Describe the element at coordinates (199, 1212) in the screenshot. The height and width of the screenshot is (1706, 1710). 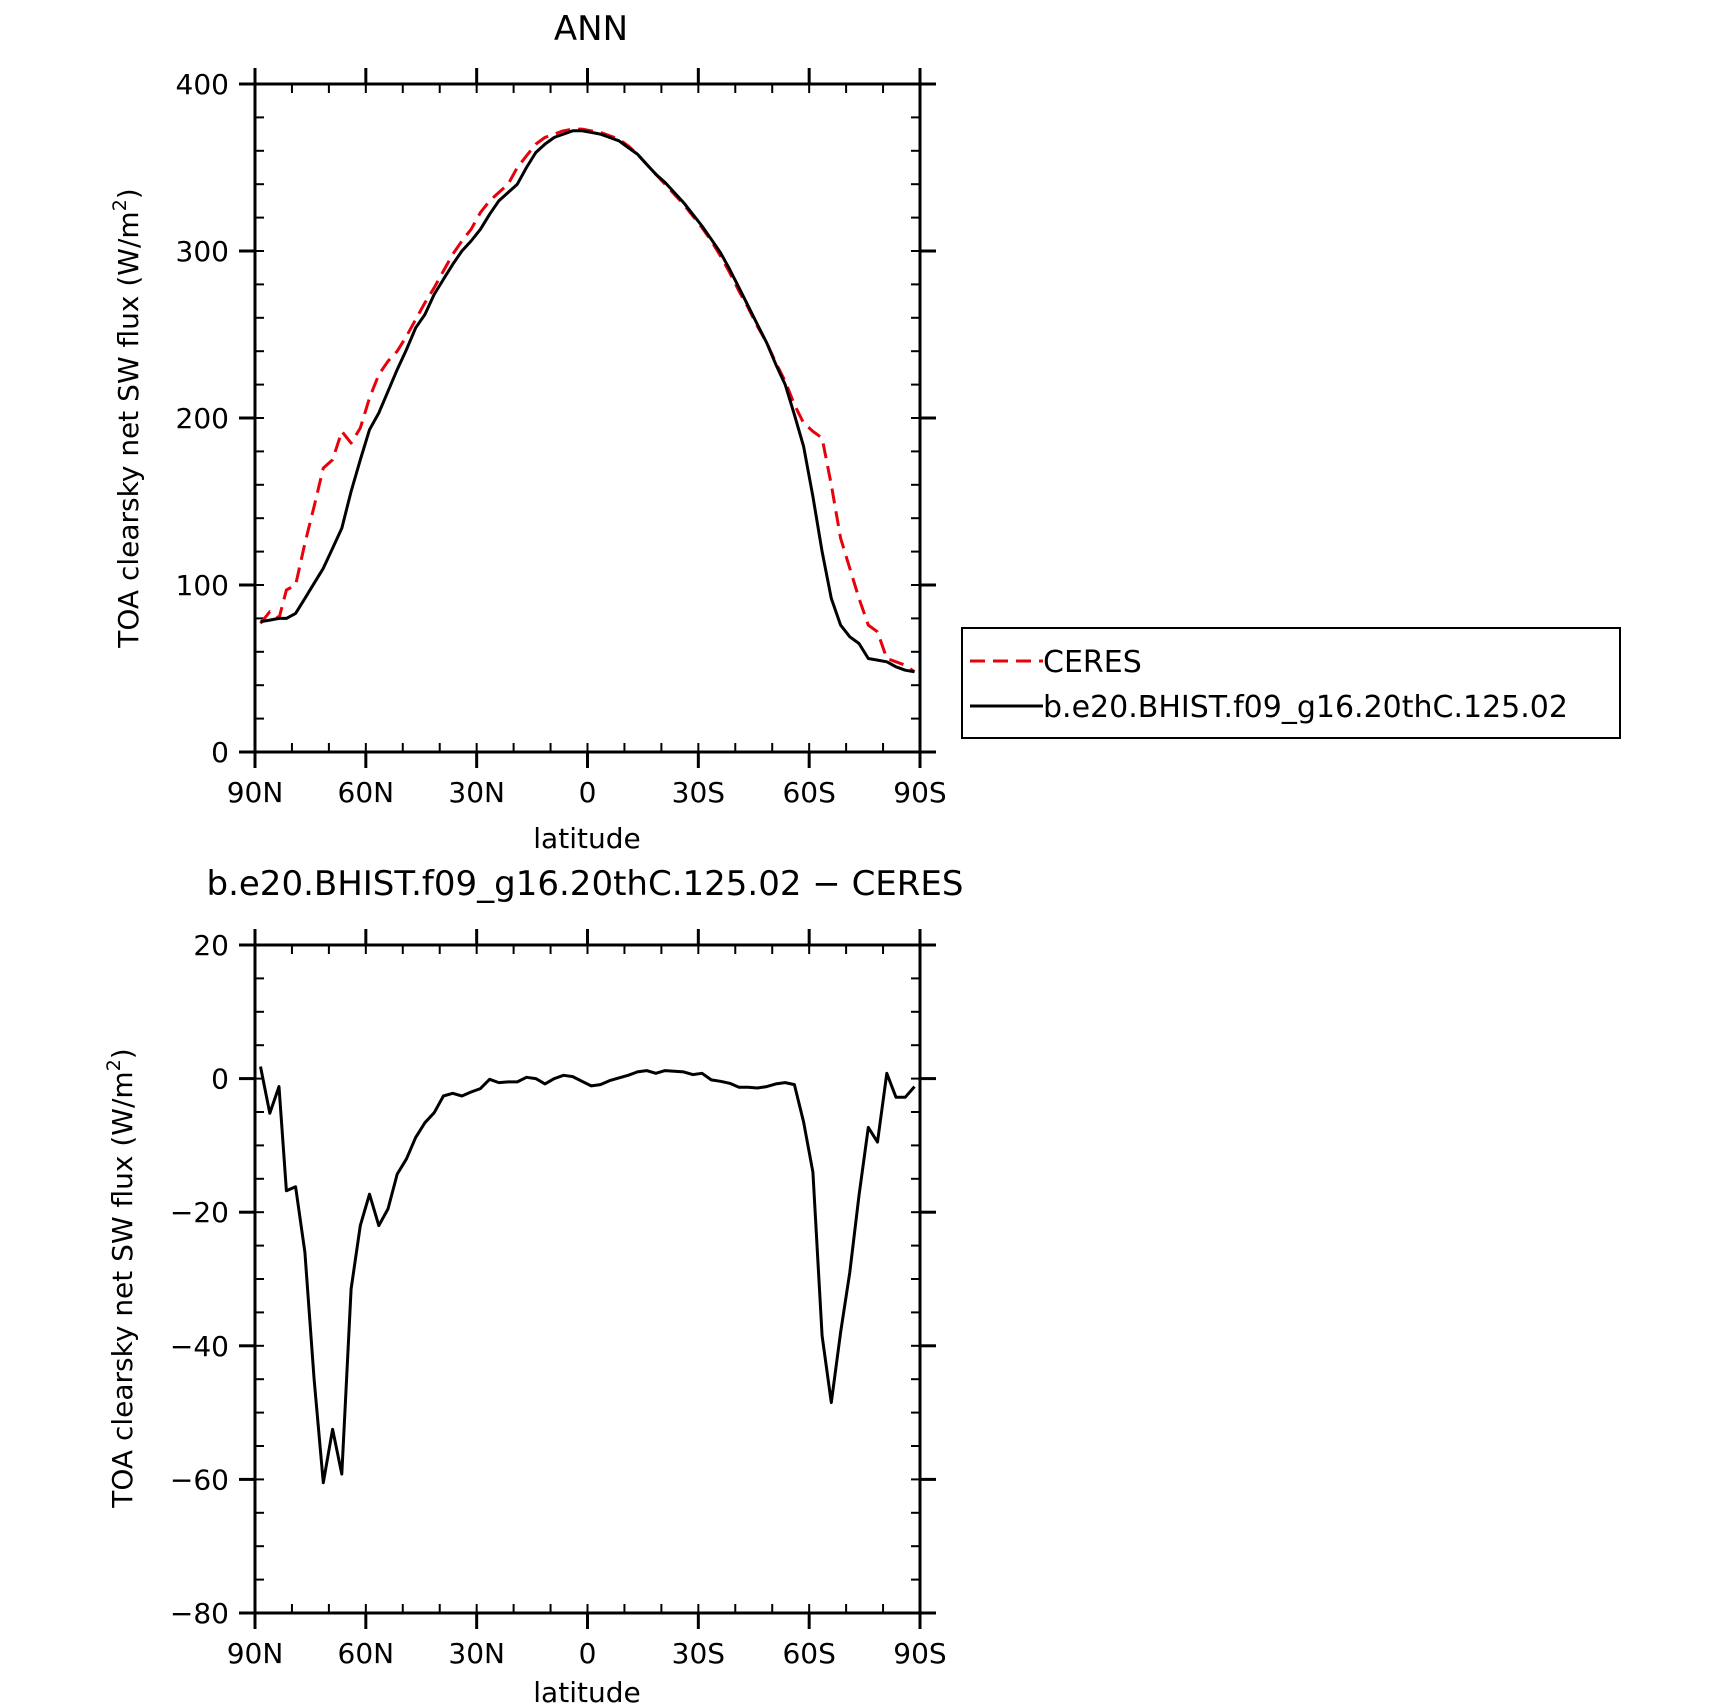
I see `y-tick-label: −20` at that location.